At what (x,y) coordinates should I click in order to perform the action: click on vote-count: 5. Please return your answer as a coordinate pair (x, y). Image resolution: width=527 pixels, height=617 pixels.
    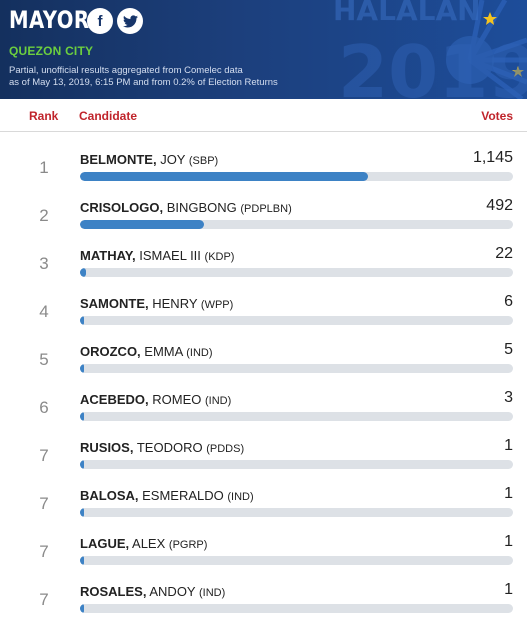
    Looking at the image, I should click on (508, 349).